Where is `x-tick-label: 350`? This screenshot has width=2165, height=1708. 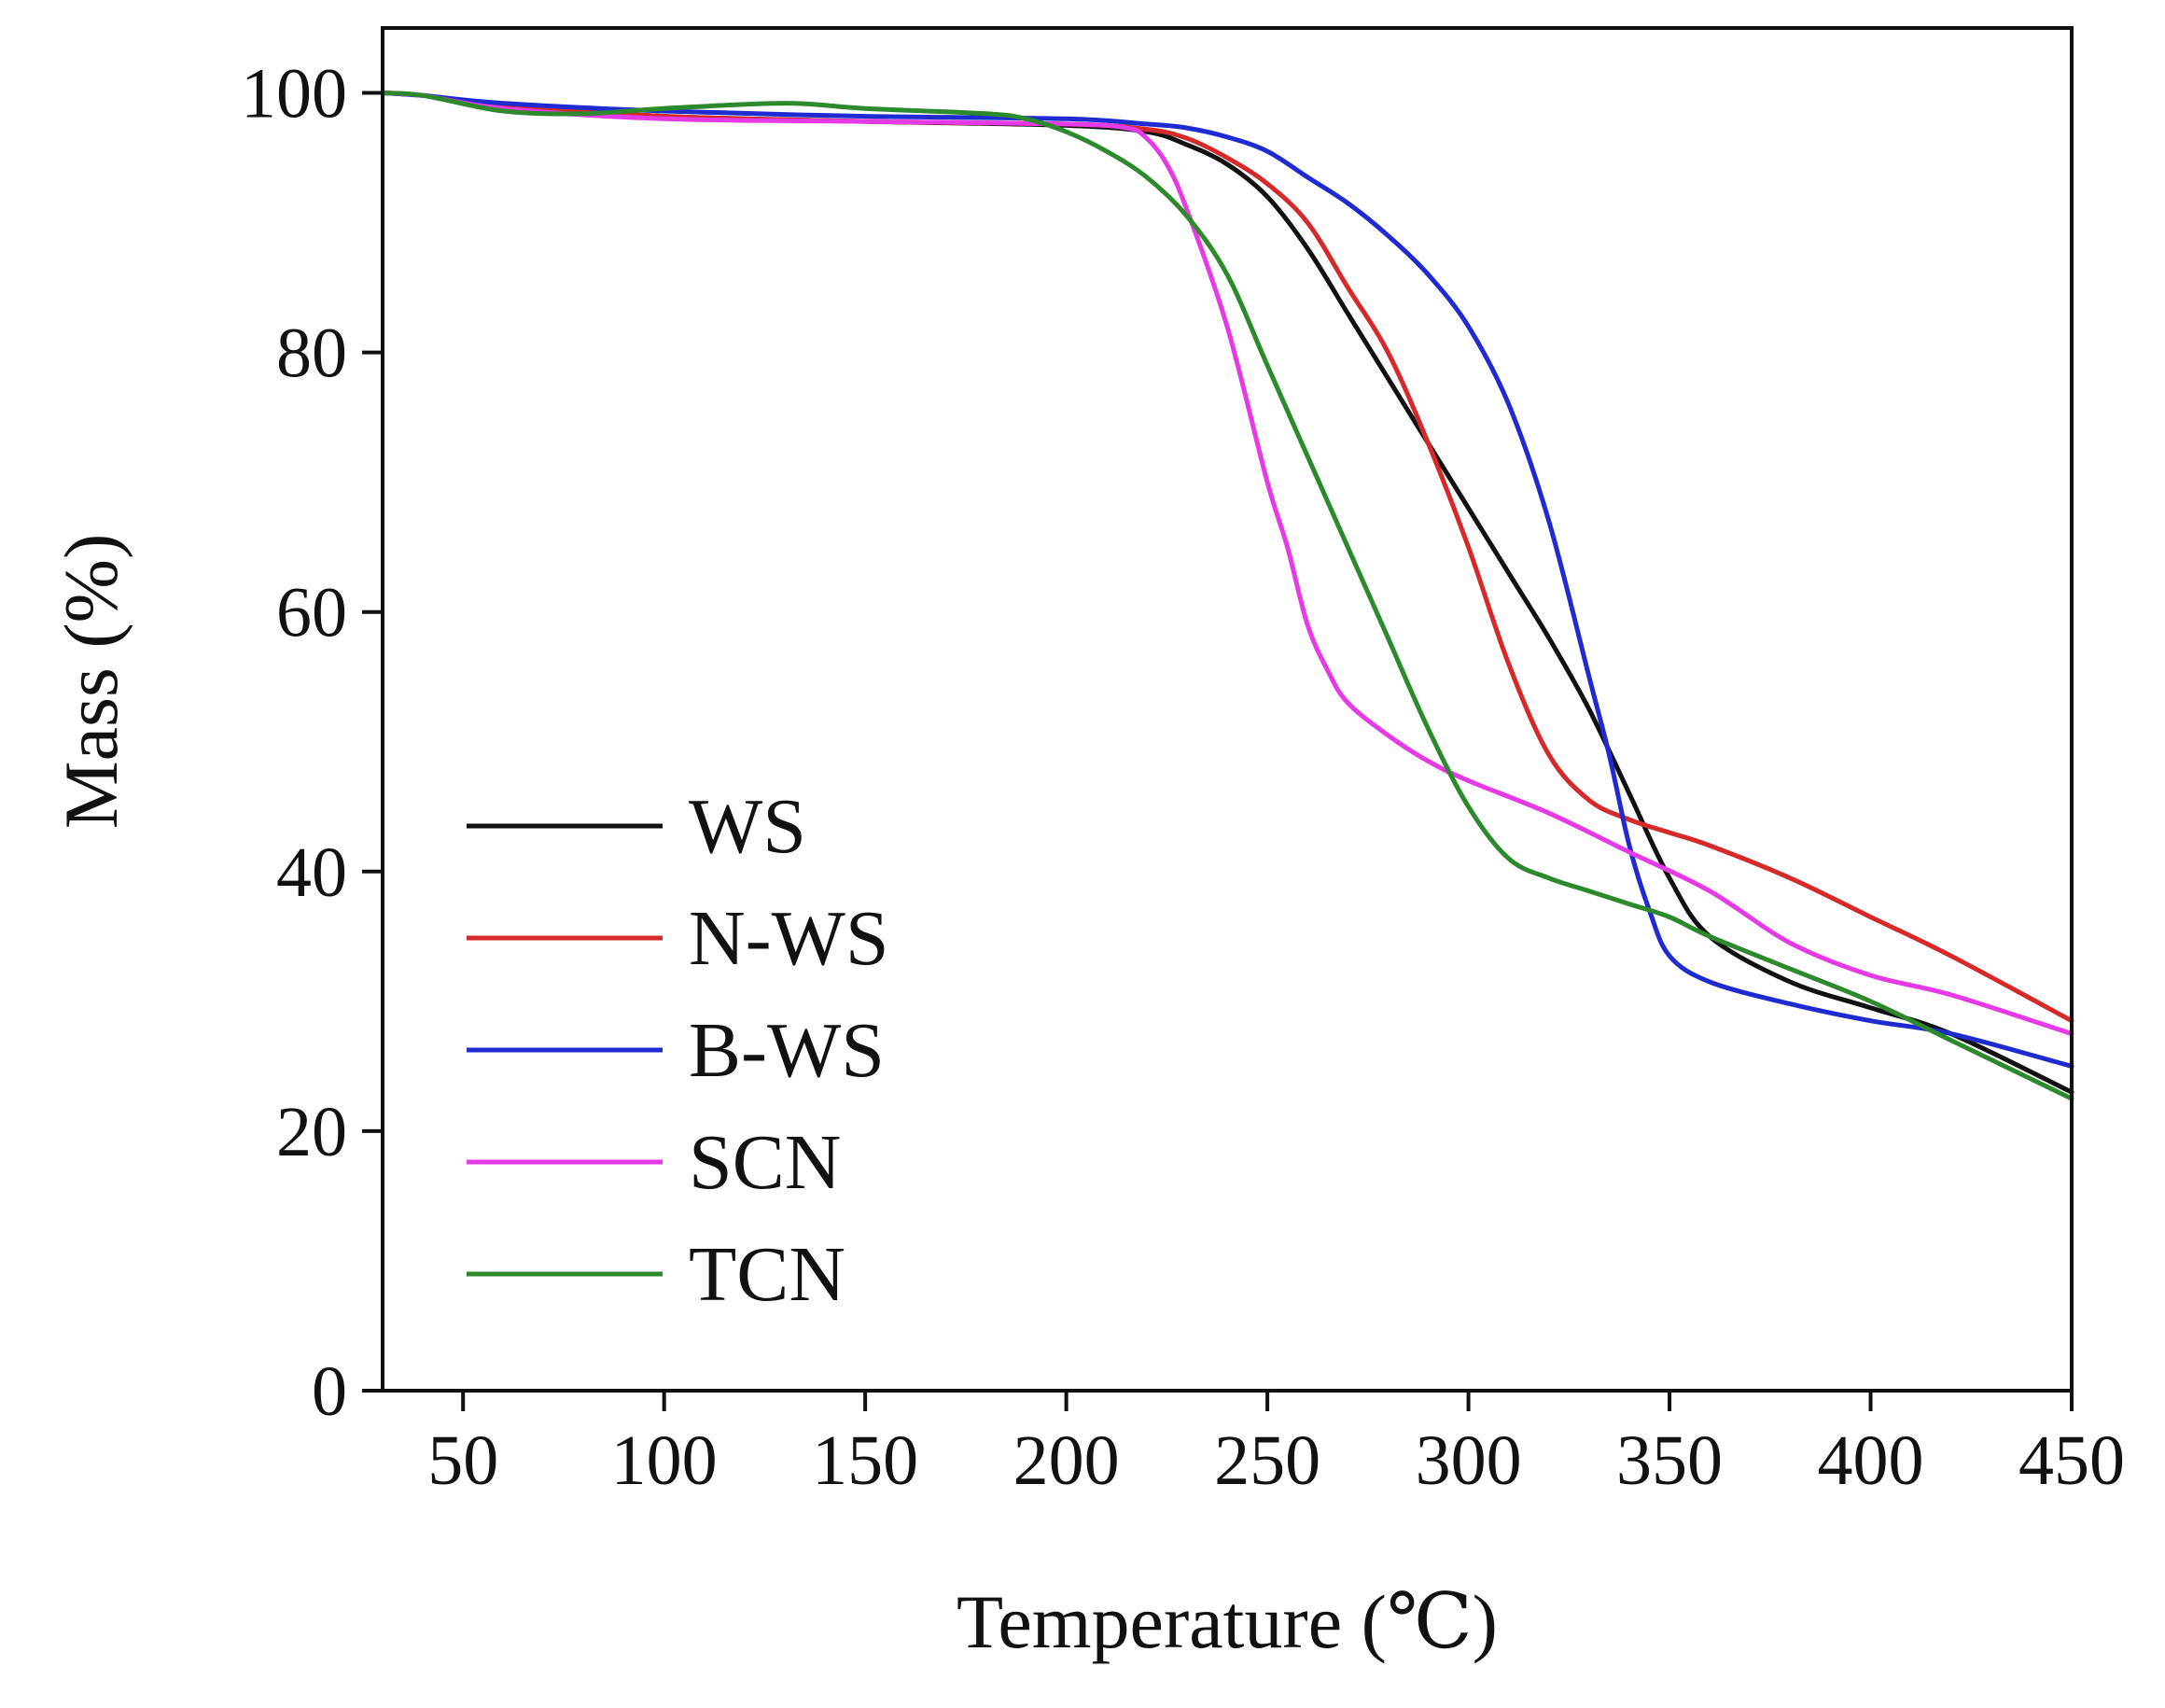
x-tick-label: 350 is located at coordinates (1669, 1460).